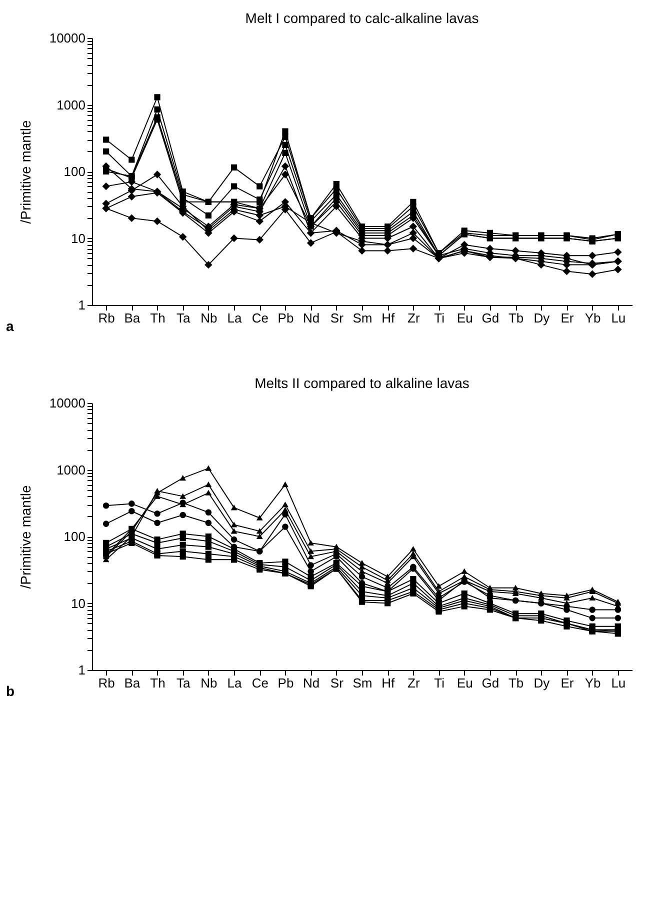  Describe the element at coordinates (10, 691) in the screenshot. I see `text: b` at that location.